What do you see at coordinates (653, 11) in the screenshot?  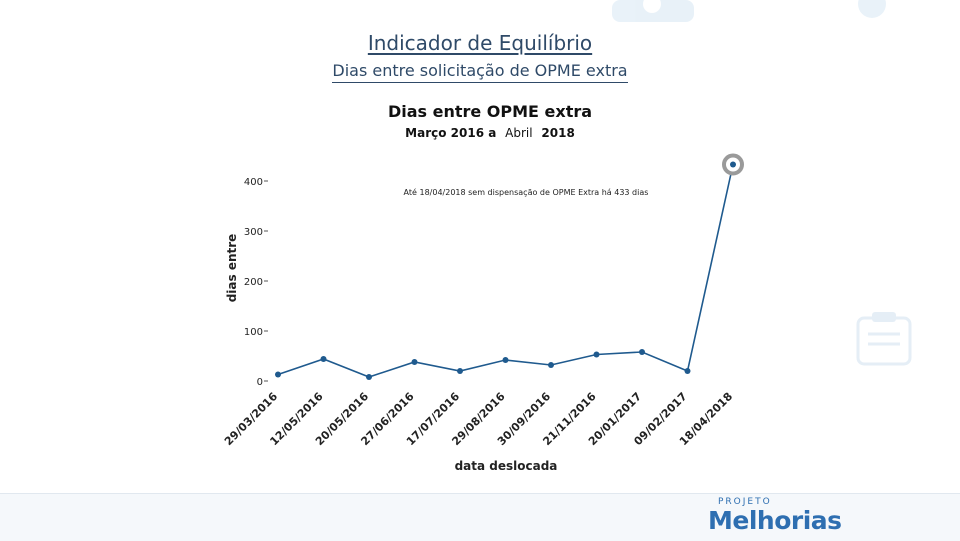 I see `doctor-icon` at bounding box center [653, 11].